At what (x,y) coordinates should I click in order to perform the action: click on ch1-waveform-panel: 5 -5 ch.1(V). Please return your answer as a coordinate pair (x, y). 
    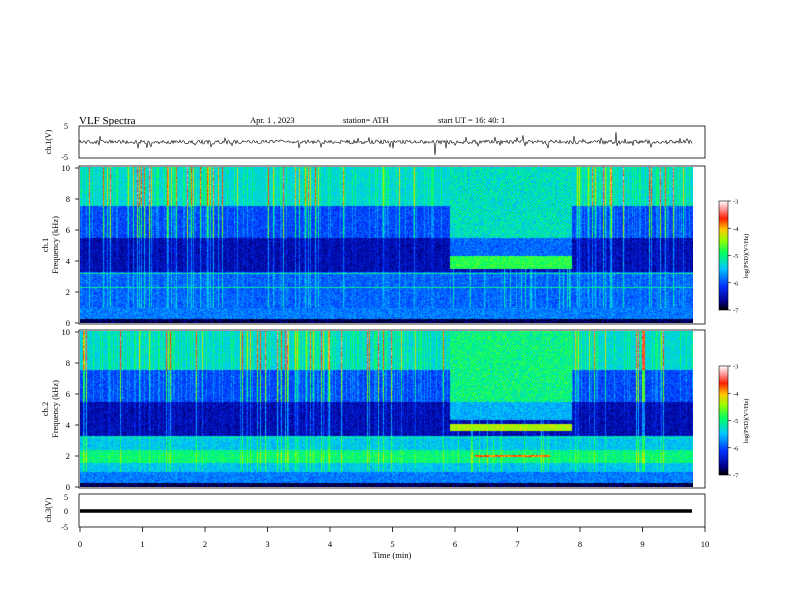
    Looking at the image, I should click on (375, 142).